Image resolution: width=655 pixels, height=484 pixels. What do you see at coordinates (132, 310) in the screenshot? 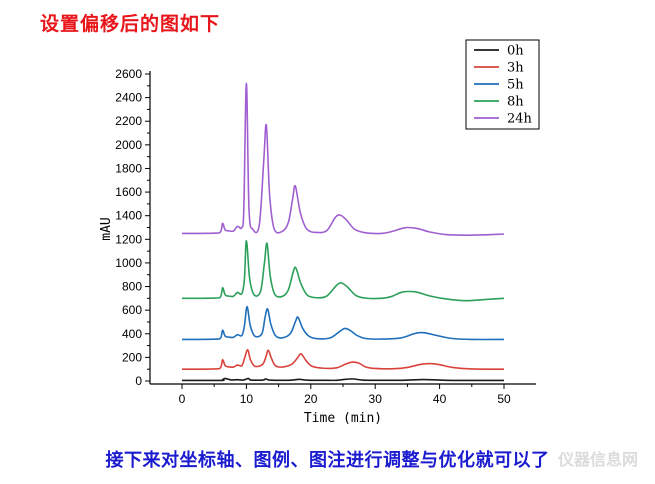
I see `y-tick-label: 600` at bounding box center [132, 310].